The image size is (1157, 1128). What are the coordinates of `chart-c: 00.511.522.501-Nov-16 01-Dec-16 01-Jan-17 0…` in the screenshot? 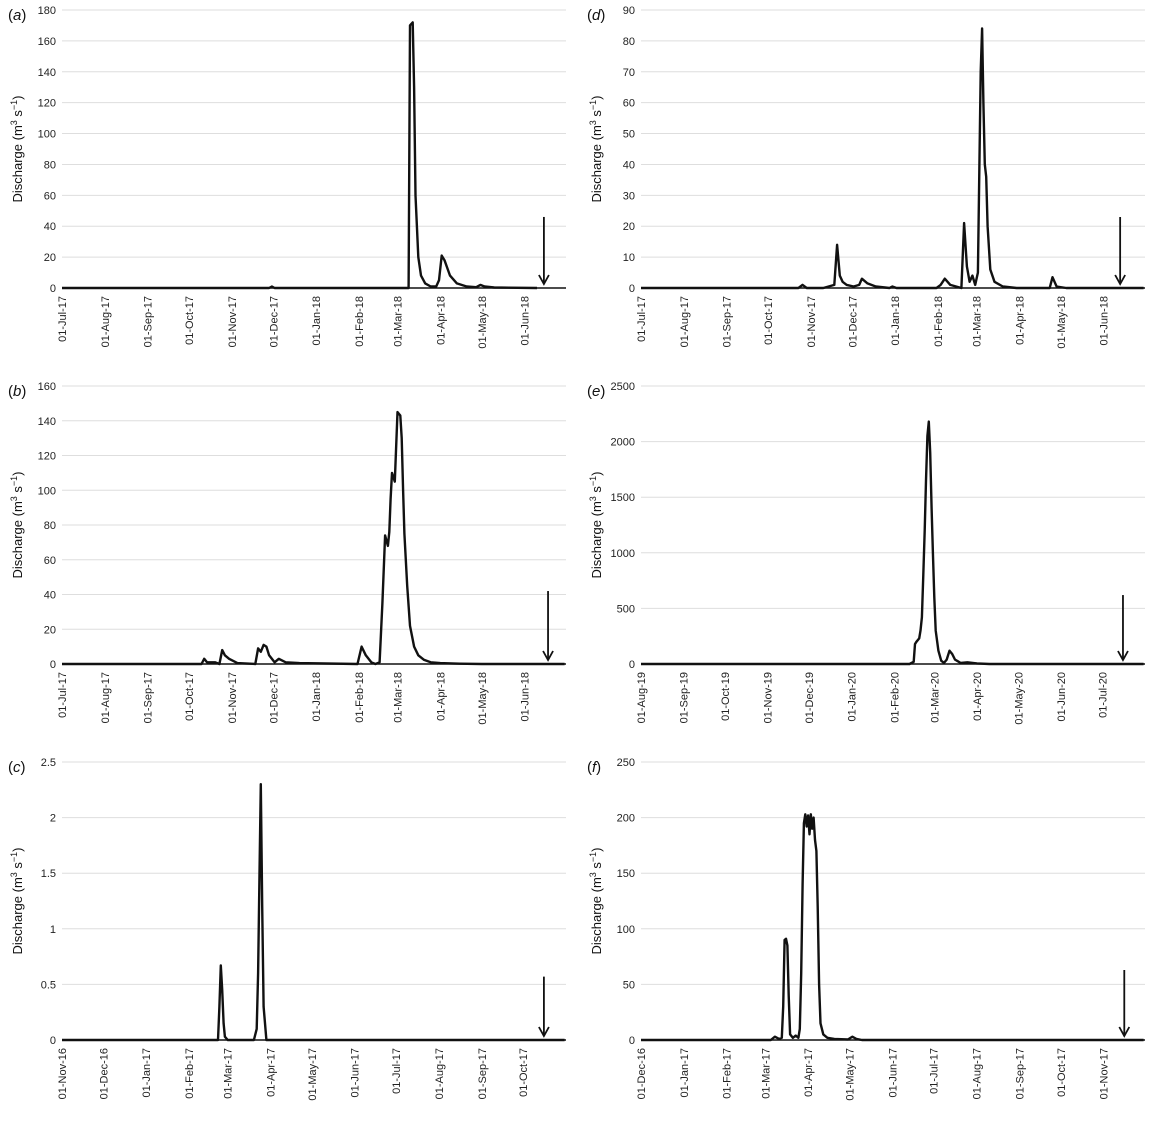 It's located at (287, 929).